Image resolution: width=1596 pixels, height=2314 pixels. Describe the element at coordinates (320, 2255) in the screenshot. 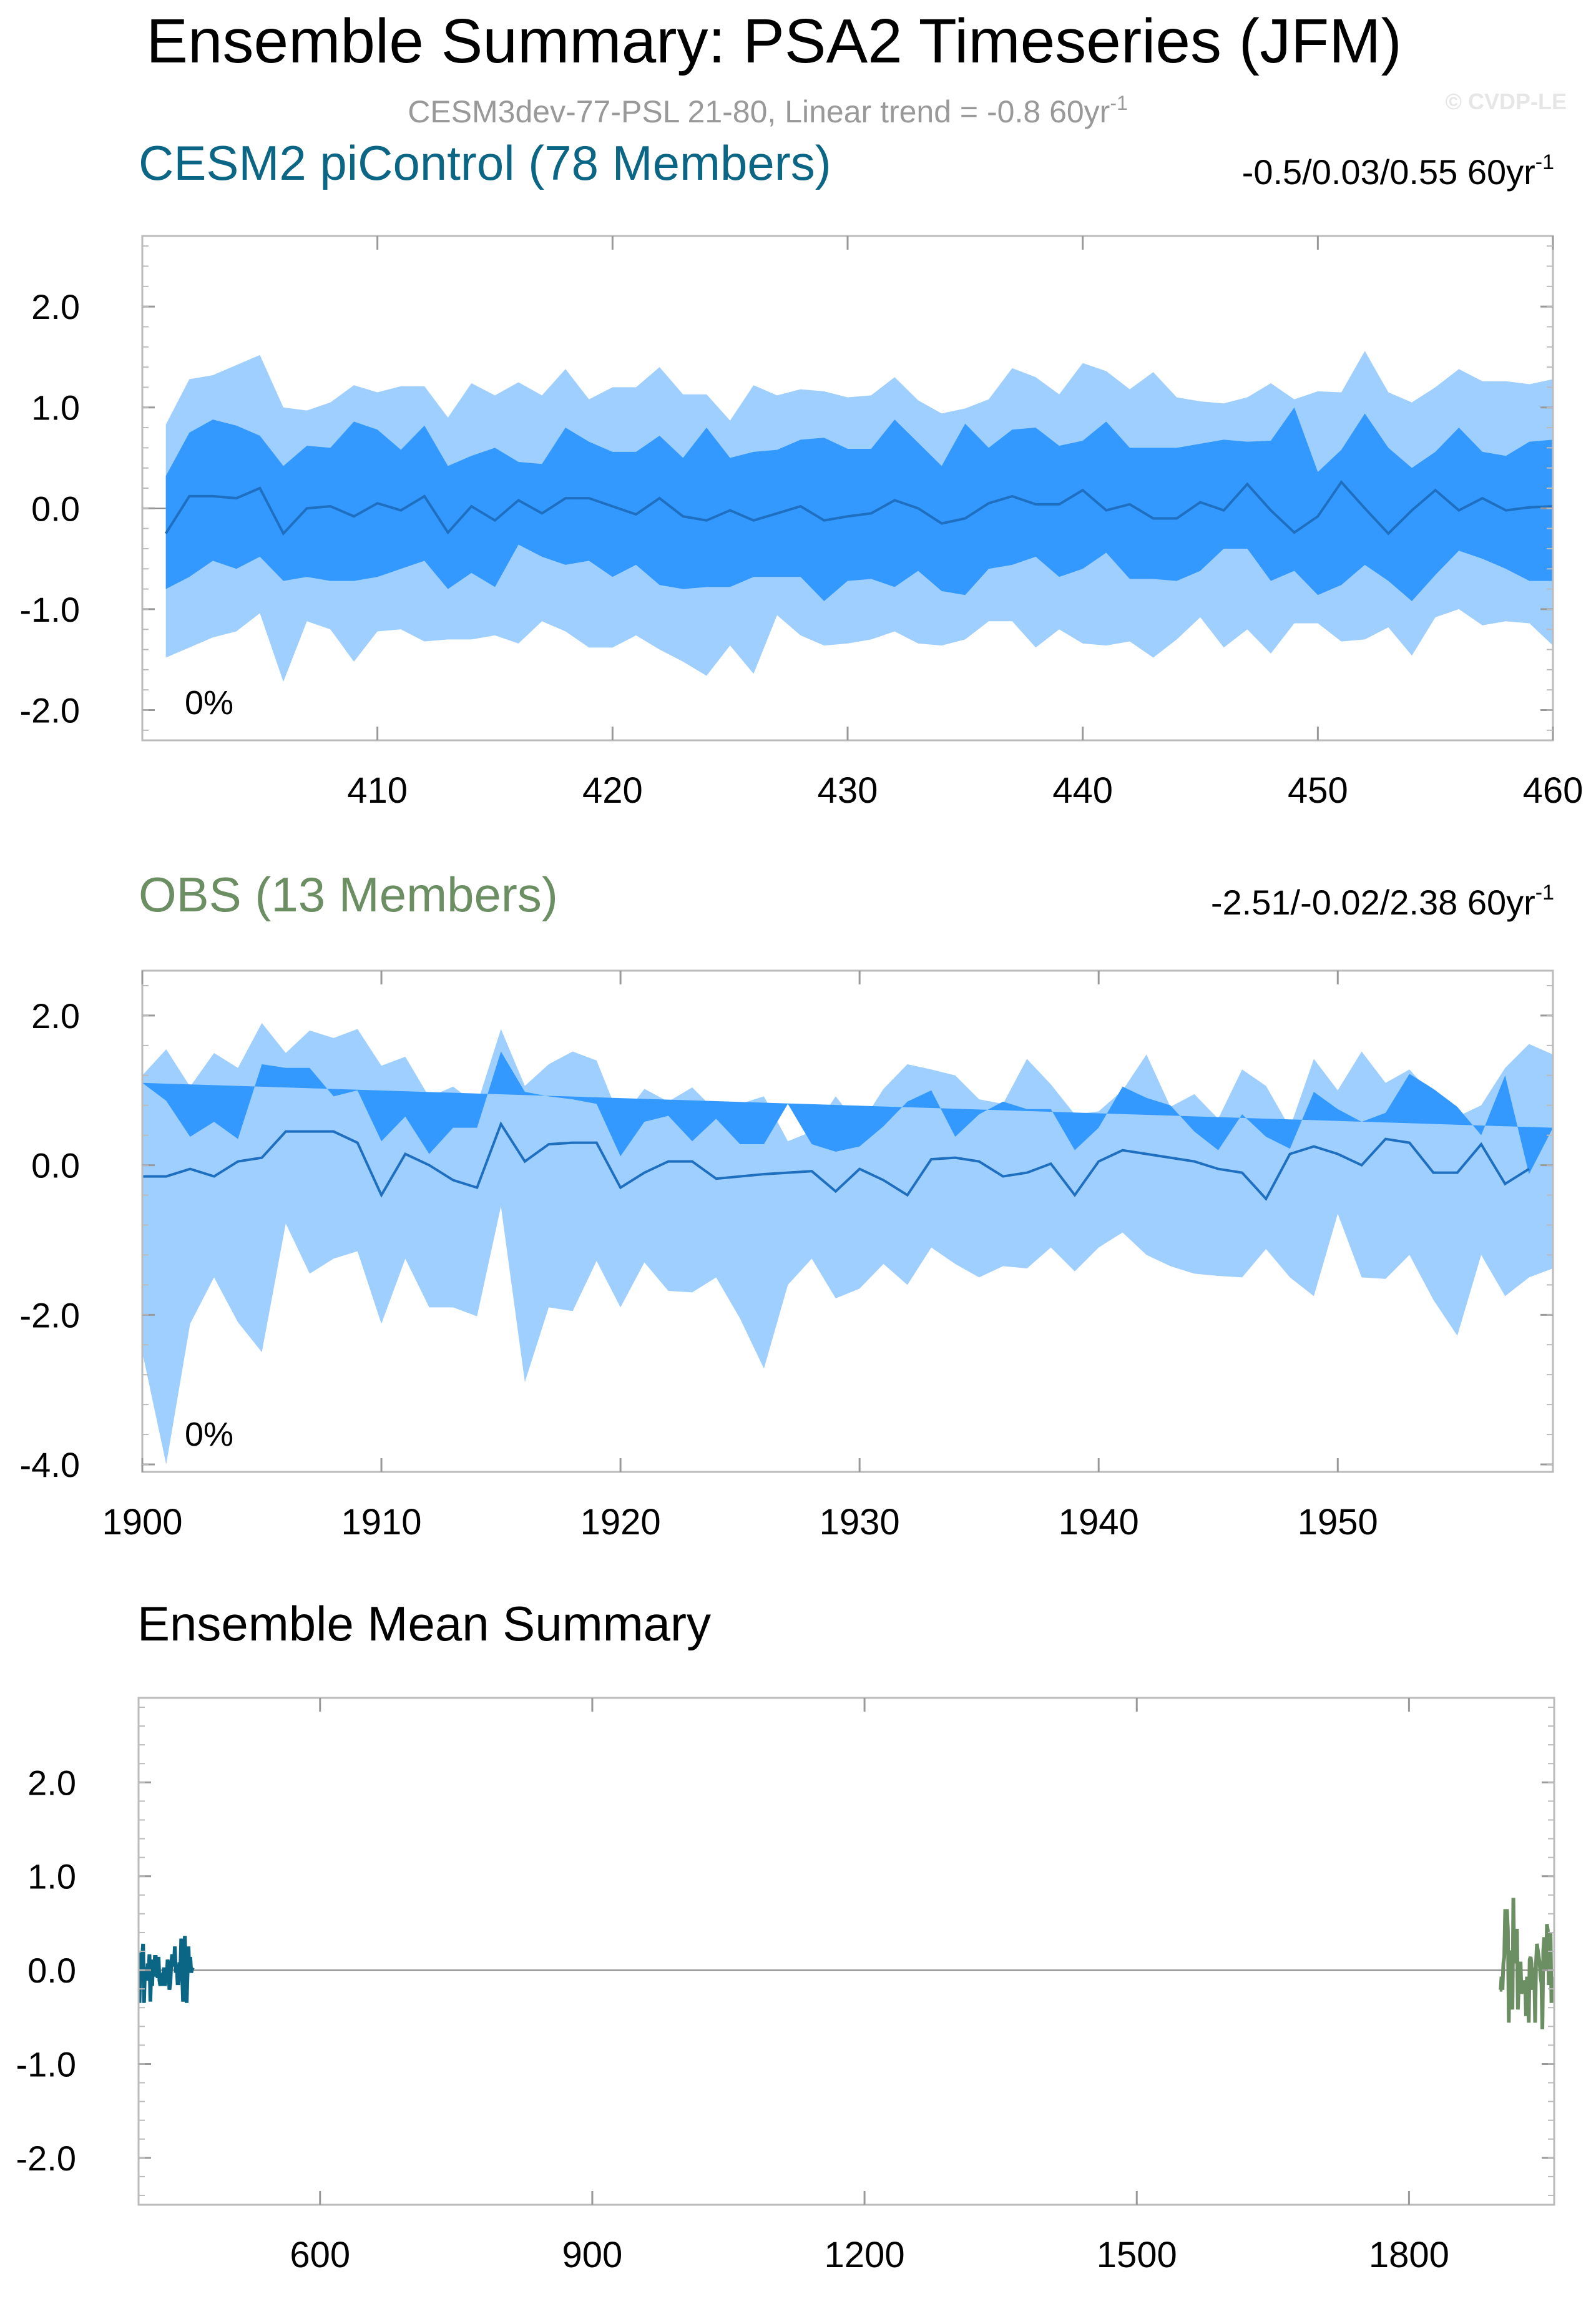

I see `mean_summary-x-tick-label: 600` at that location.